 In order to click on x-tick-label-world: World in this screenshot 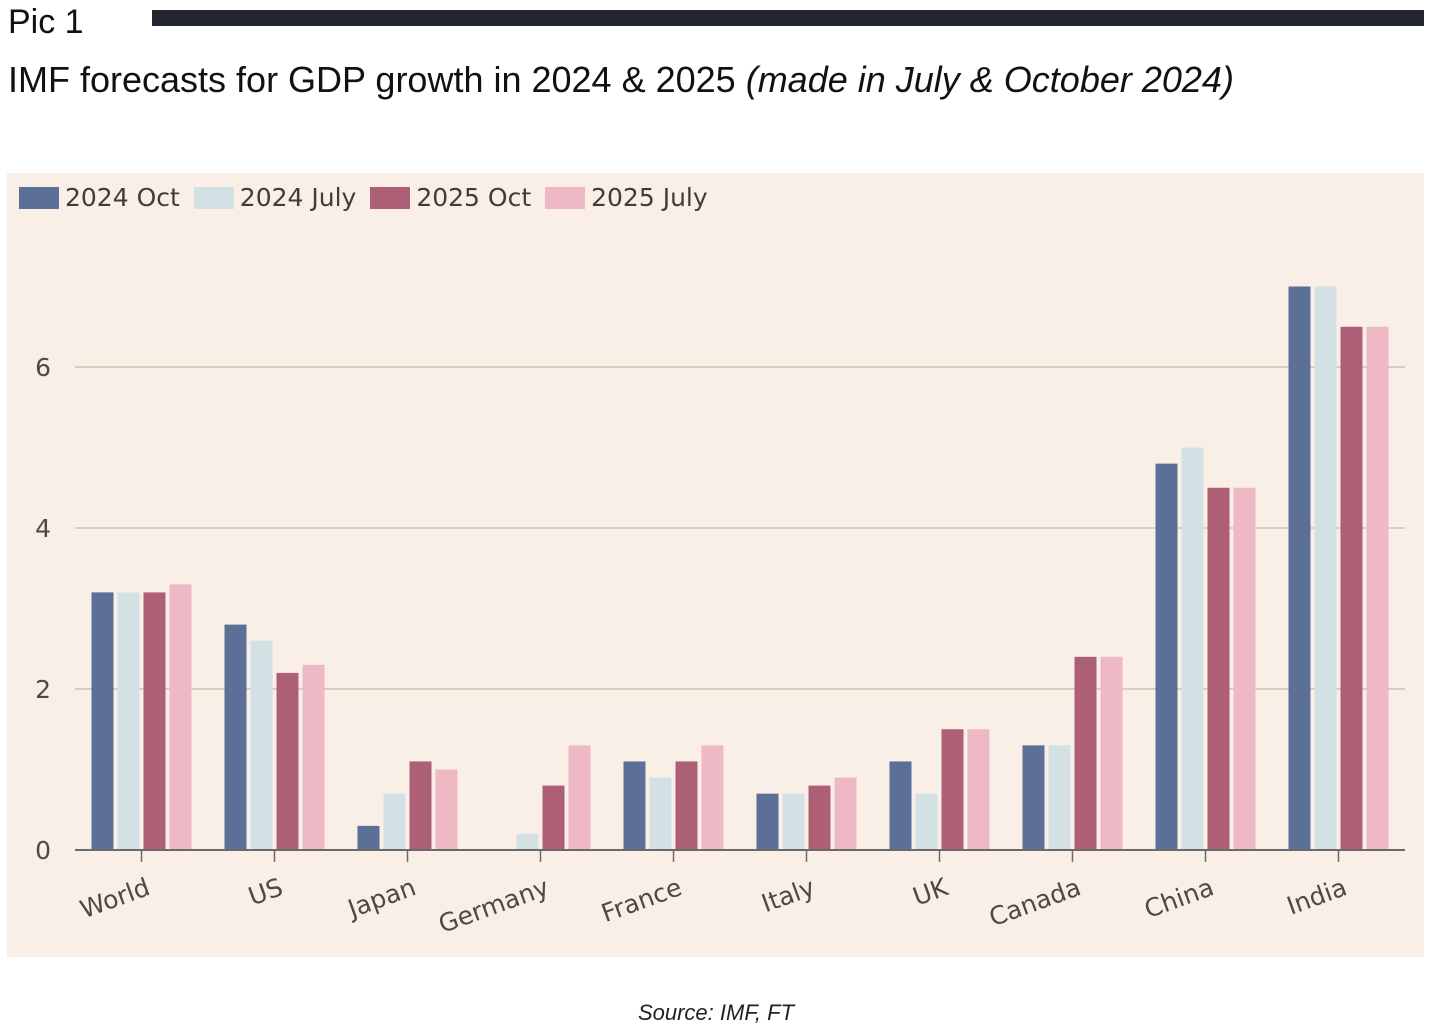, I will do `click(114, 898)`.